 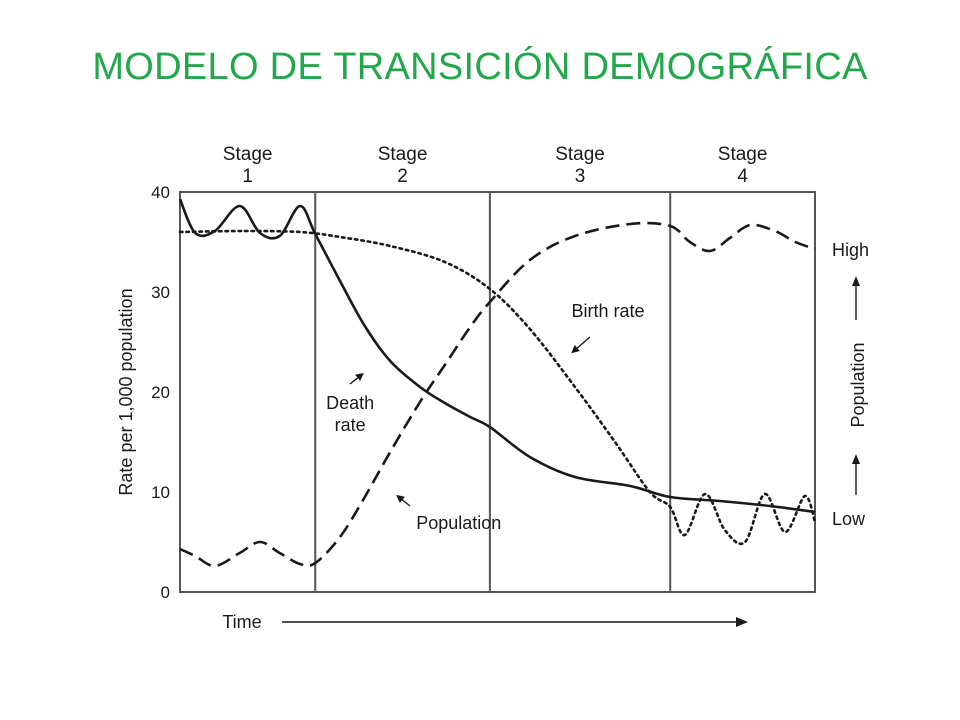 What do you see at coordinates (402, 176) in the screenshot?
I see `stage-number-label: 2` at bounding box center [402, 176].